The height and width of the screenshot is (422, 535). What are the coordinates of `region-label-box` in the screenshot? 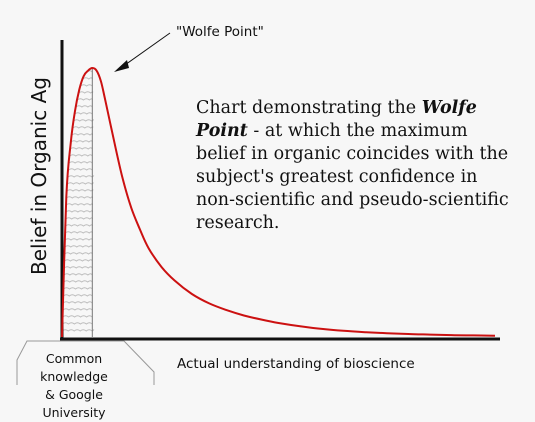 It's located at (85, 362).